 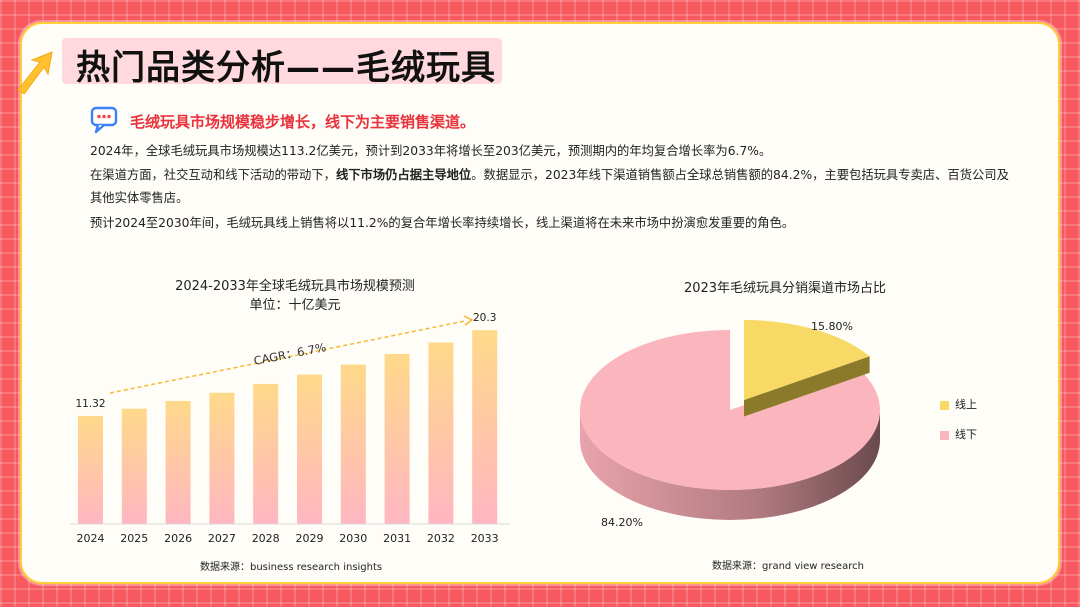 I want to click on pie-chart: 15.80% 84.20%, so click(x=730, y=424).